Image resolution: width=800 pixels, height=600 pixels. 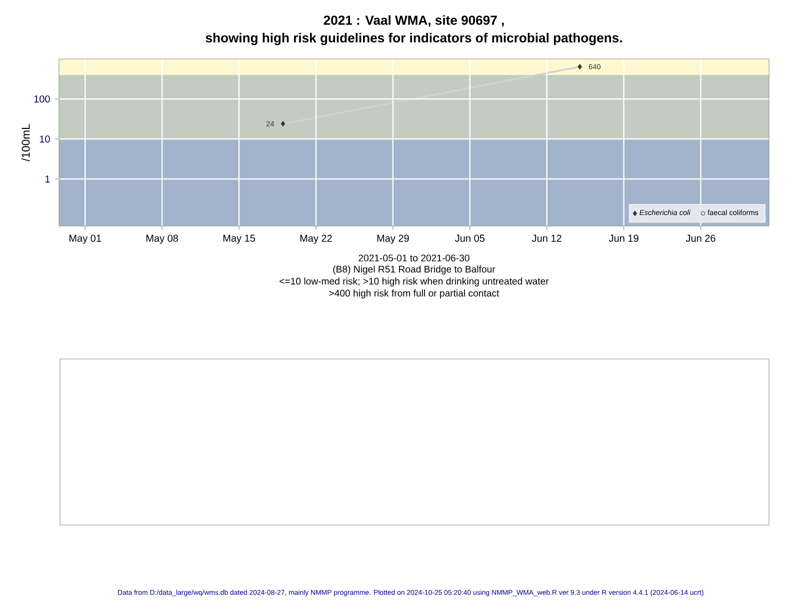 What do you see at coordinates (414, 258) in the screenshot?
I see `x-axis-title: 2021-05-01 to 2021-06-30` at bounding box center [414, 258].